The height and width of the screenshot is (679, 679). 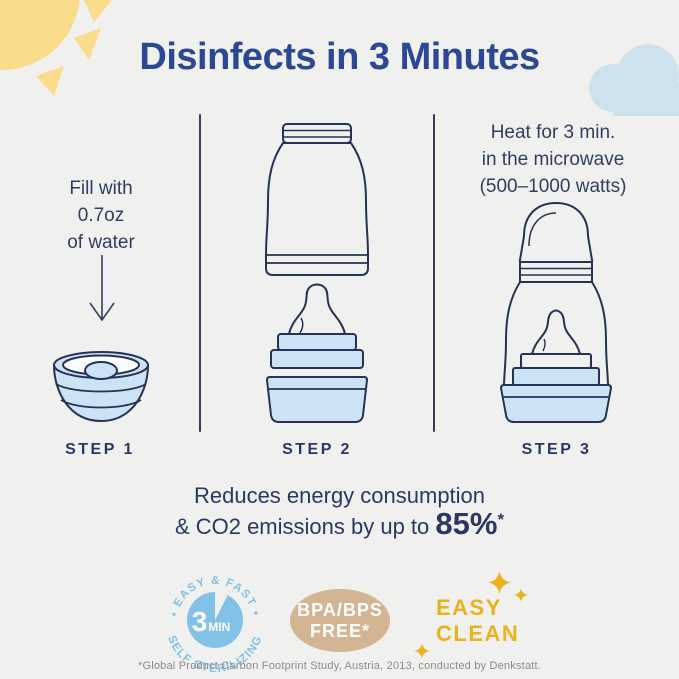 What do you see at coordinates (556, 449) in the screenshot?
I see `step3-label: STEP 3` at bounding box center [556, 449].